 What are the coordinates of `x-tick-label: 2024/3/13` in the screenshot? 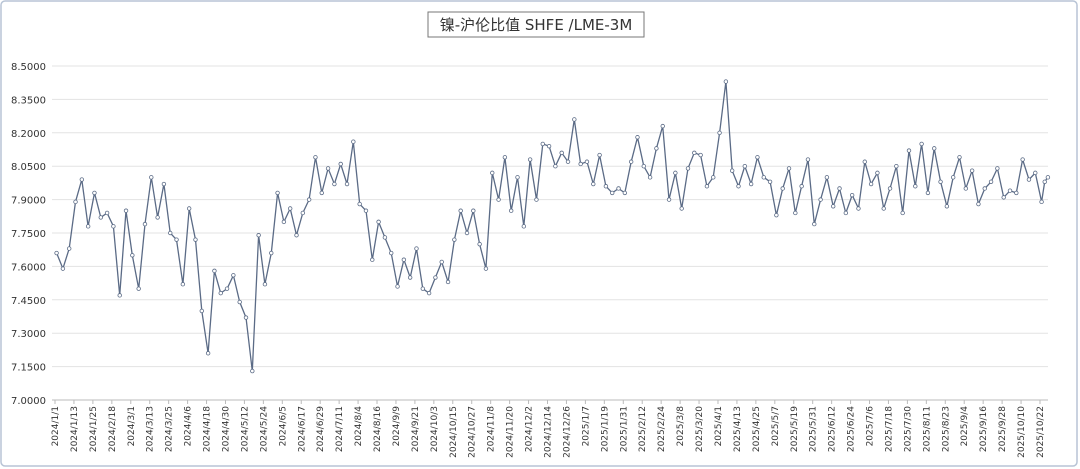 It's located at (151, 429).